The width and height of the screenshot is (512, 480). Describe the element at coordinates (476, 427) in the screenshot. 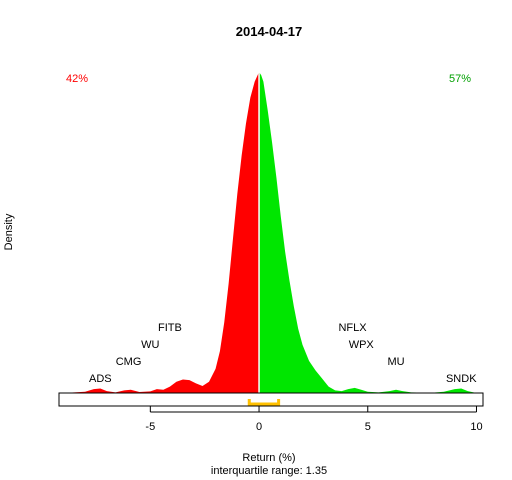

I see `x-tick-label: 10` at that location.